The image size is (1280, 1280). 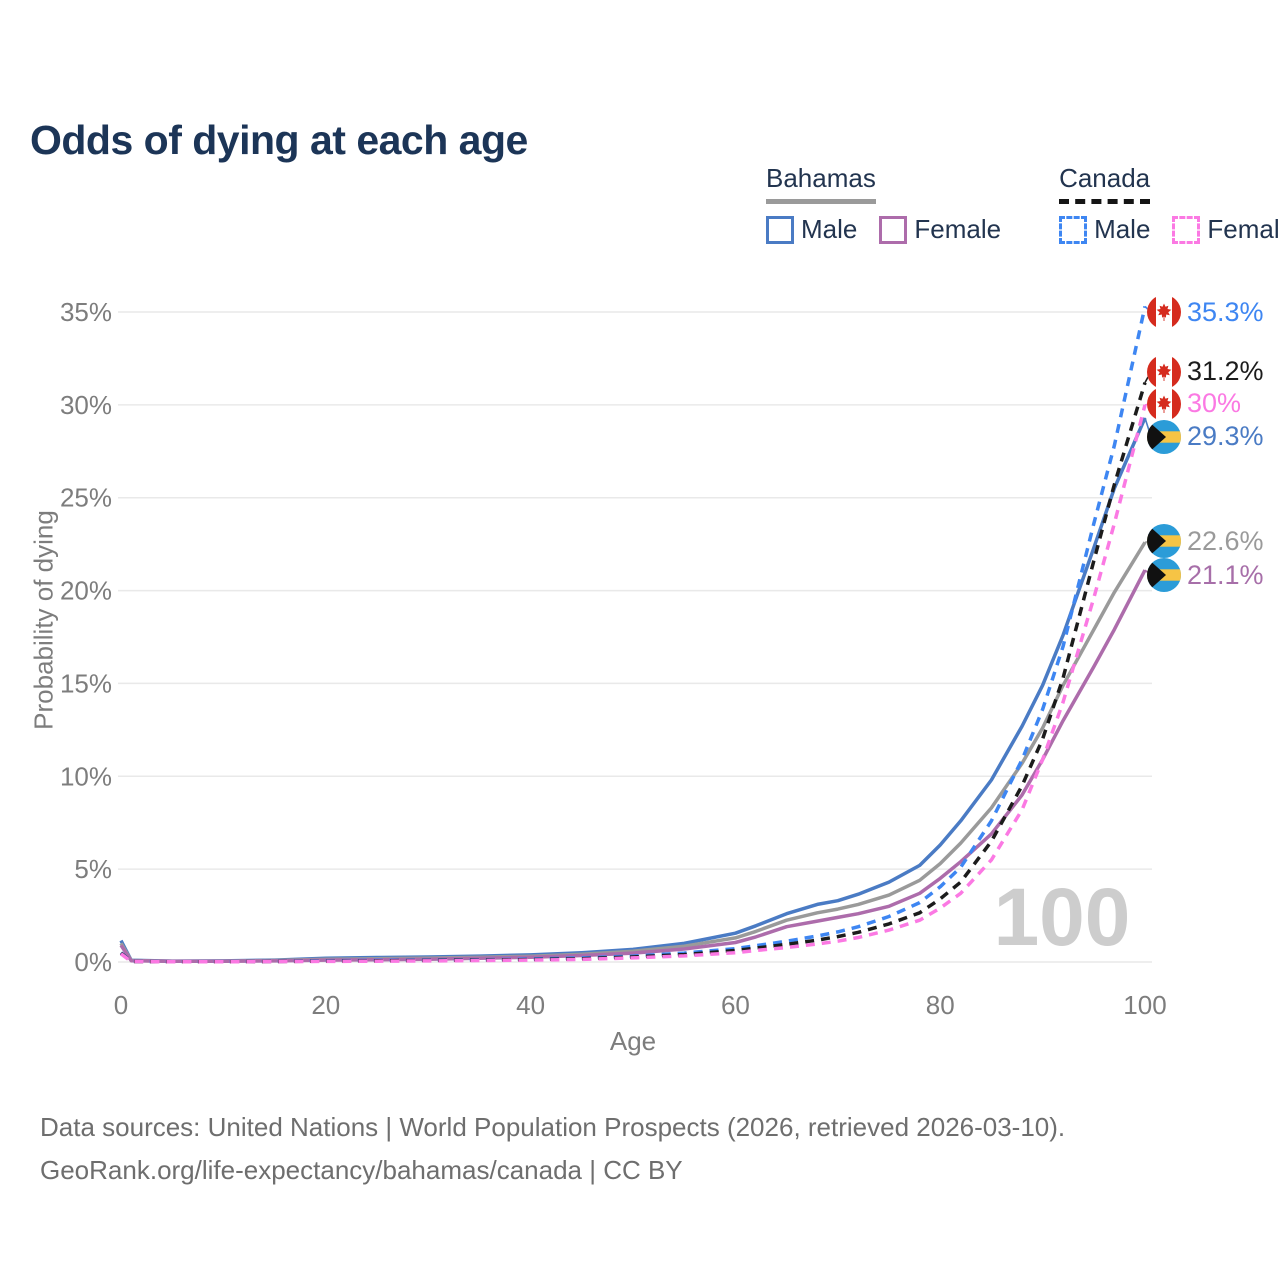 I want to click on end-value: 35.3%, so click(x=1225, y=311).